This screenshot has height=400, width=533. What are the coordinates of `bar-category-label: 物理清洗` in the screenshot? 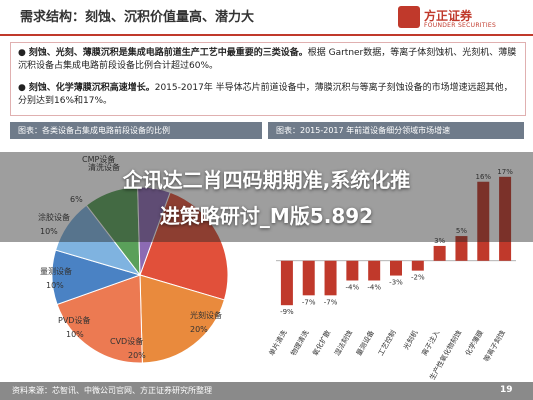 It's located at (300, 343).